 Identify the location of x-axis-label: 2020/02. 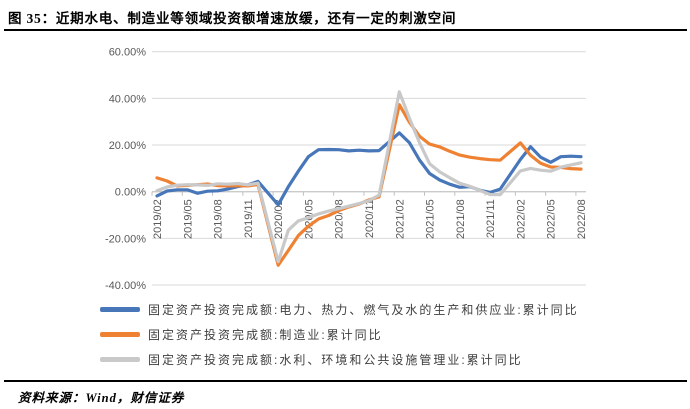
(279, 219).